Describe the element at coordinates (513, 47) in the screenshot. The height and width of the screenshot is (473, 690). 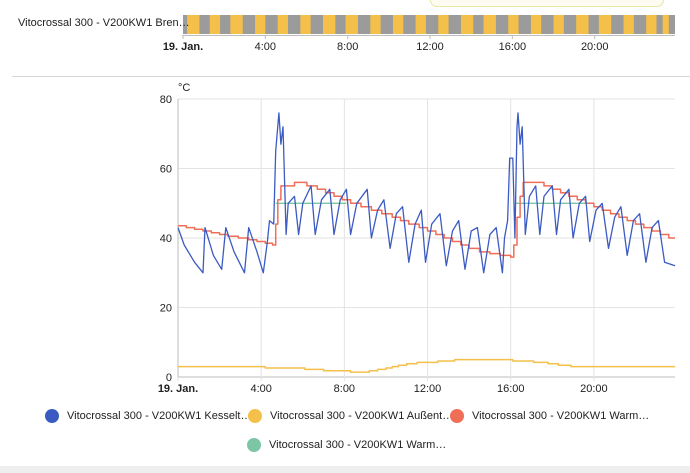
I see `timeline-tick-label-4: 16:00` at that location.